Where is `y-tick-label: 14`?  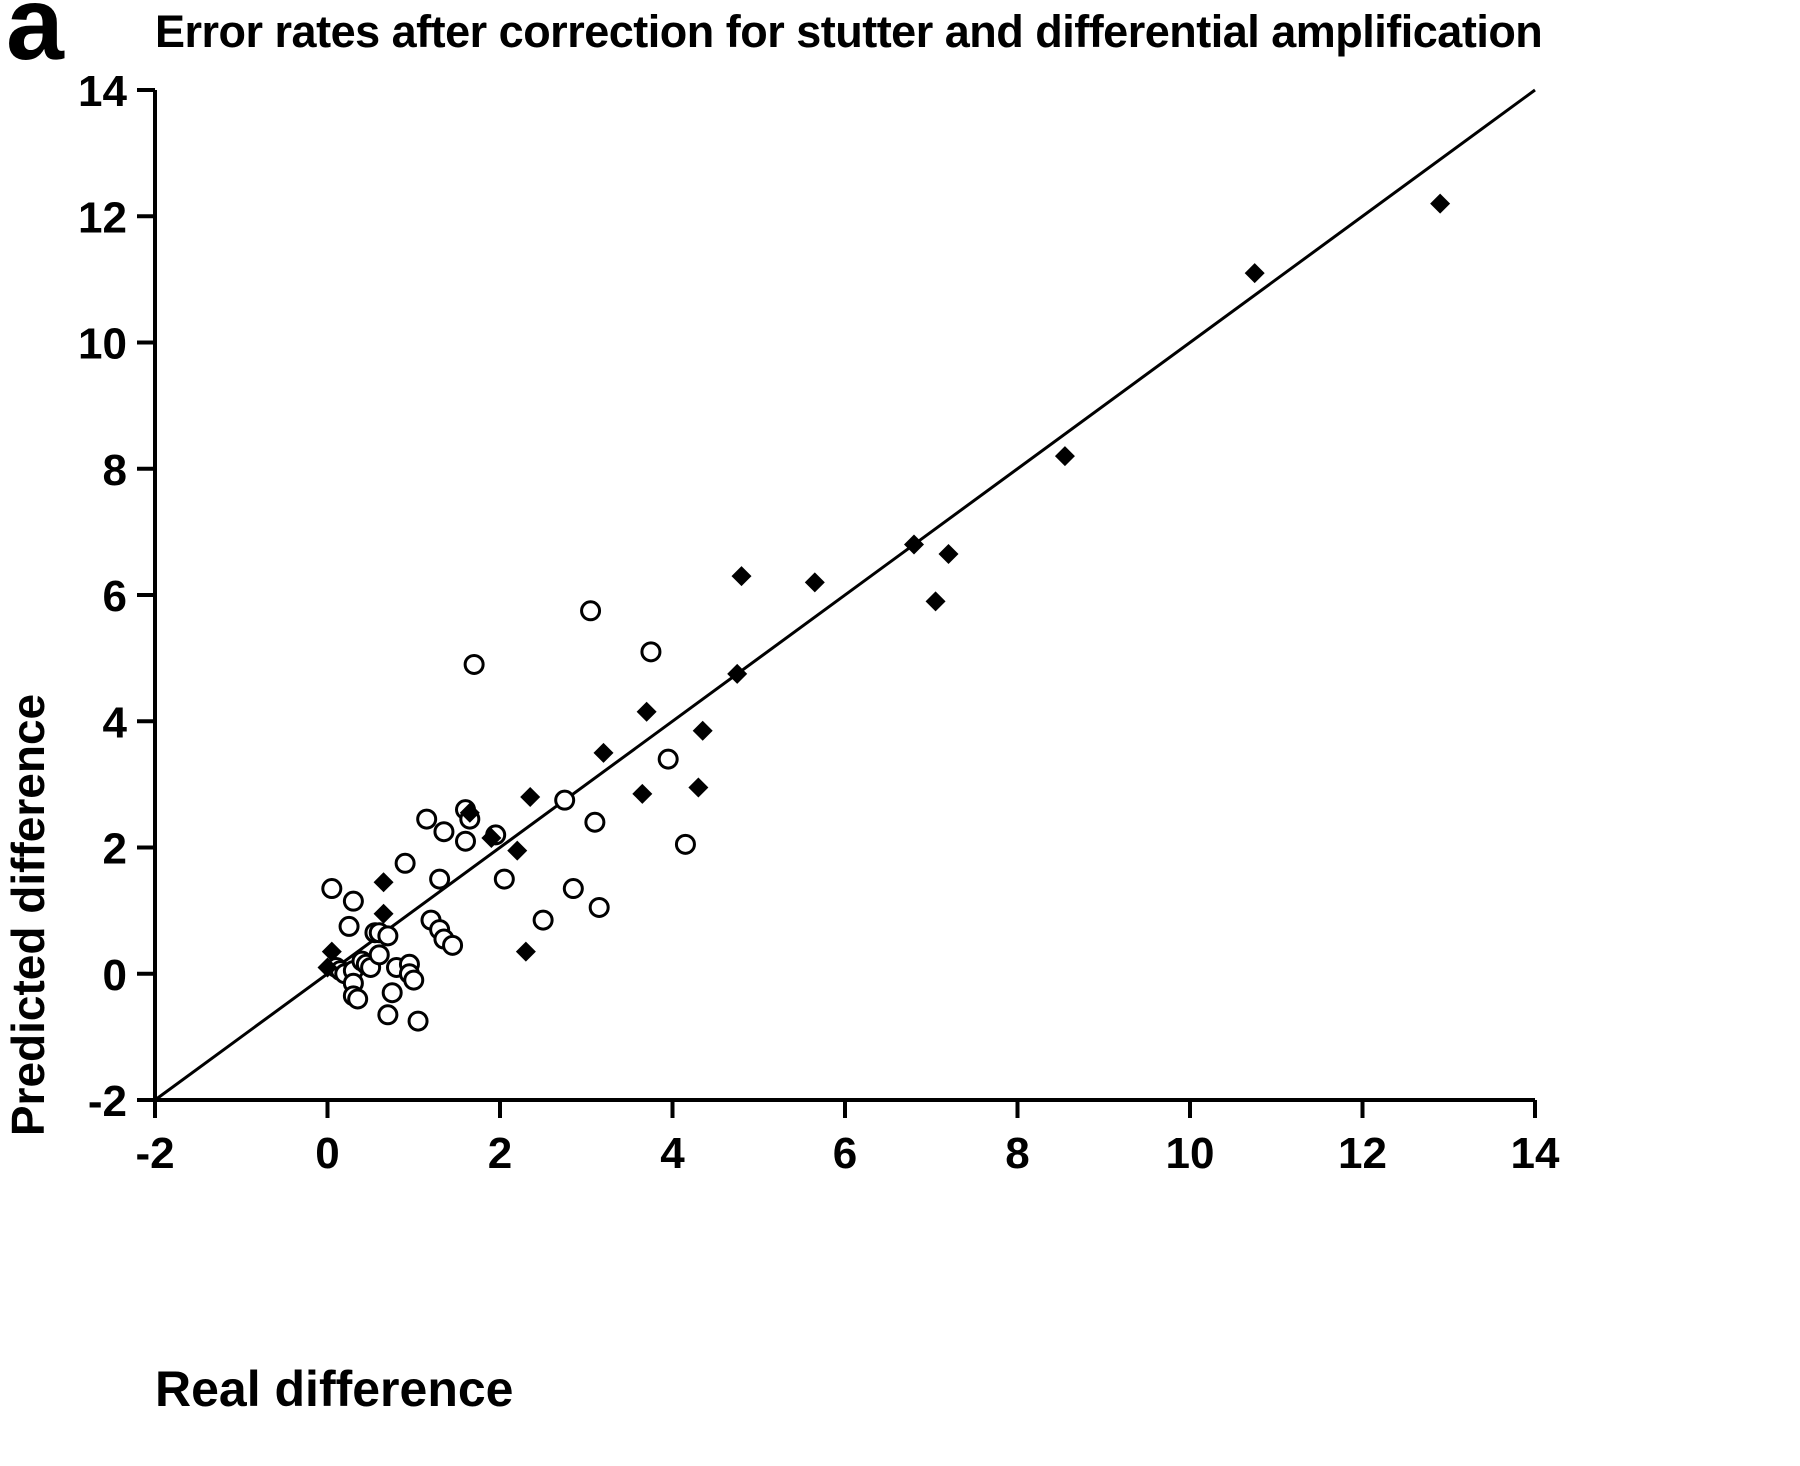 y-tick-label: 14 is located at coordinates (102, 91).